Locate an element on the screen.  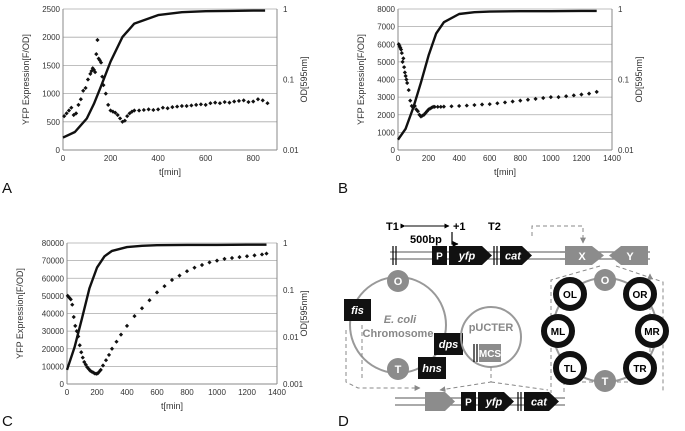
y-tick-label: 50000 is located at coordinates (53, 296).